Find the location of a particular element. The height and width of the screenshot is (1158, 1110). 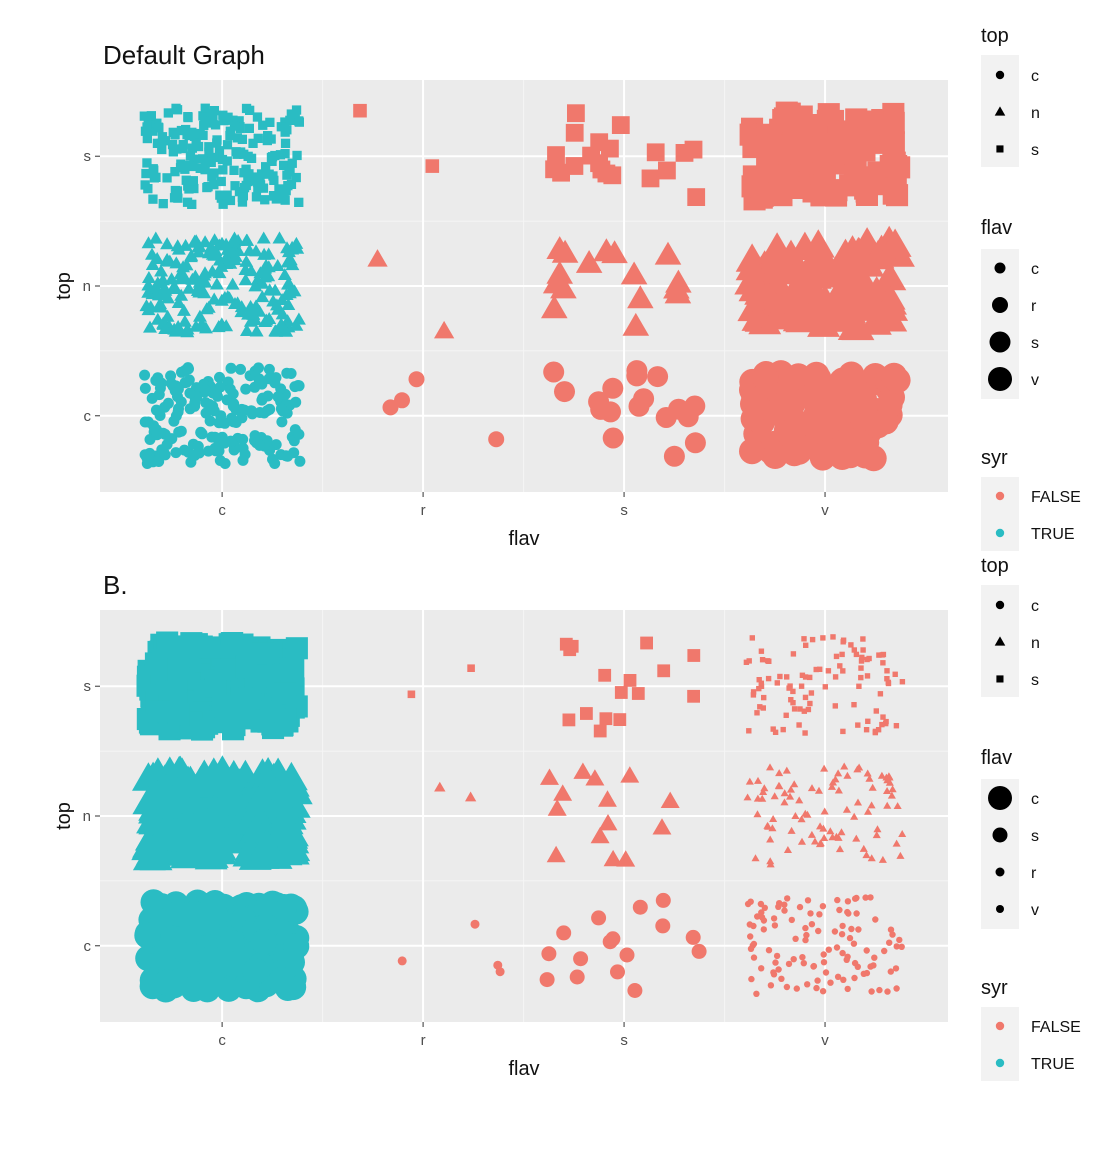

x-tick-label: c is located at coordinates (222, 1040).